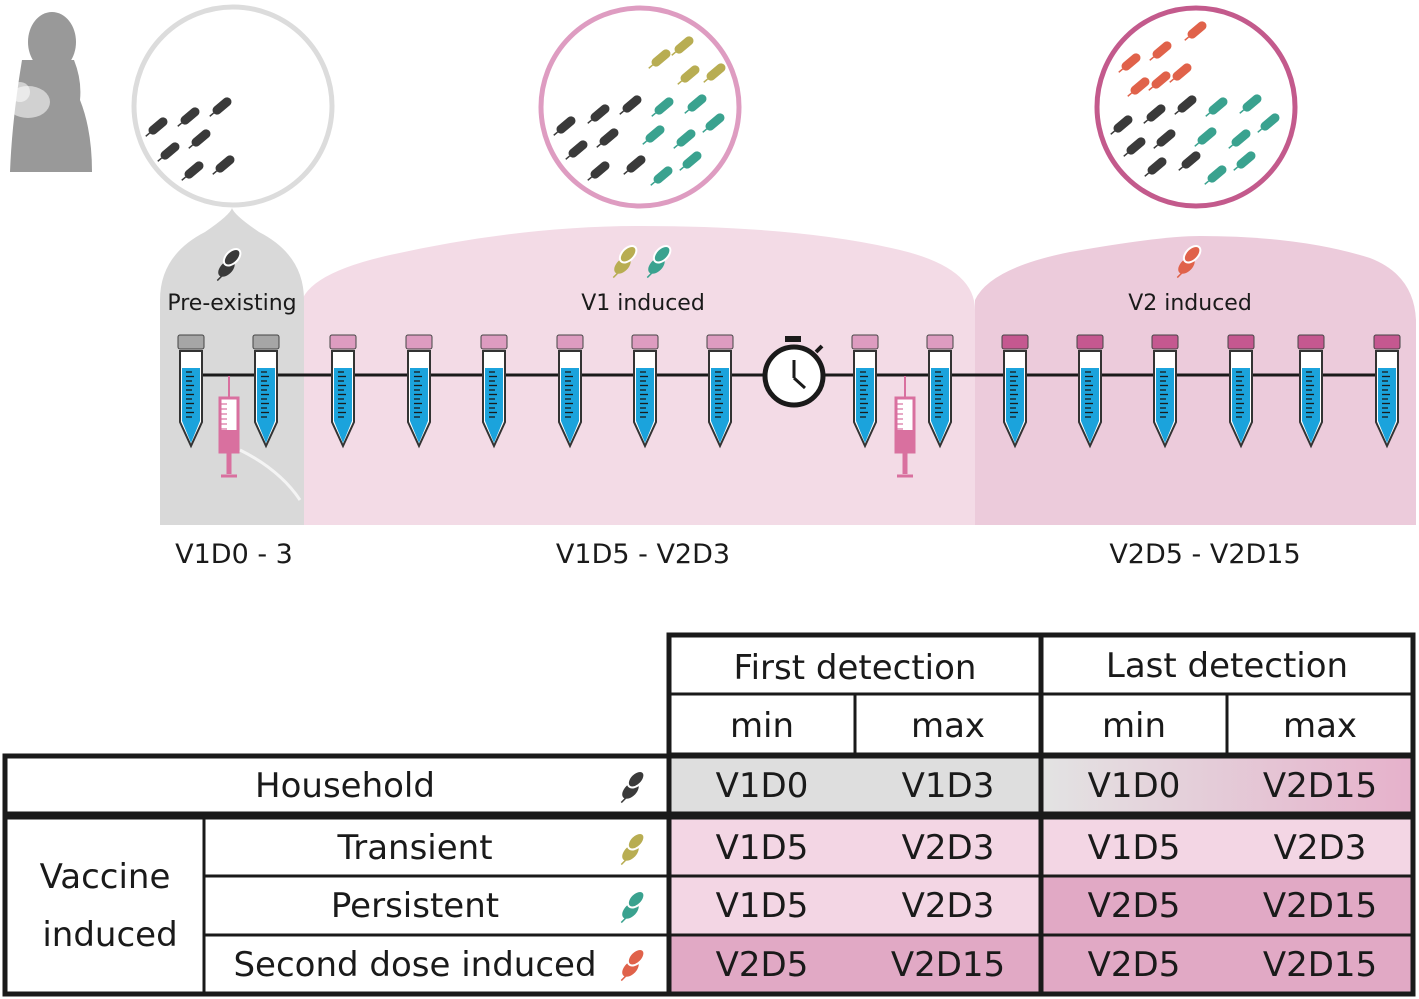 Image resolution: width=1419 pixels, height=999 pixels. What do you see at coordinates (1190, 303) in the screenshot?
I see `phase-label-v2: V2 induced` at bounding box center [1190, 303].